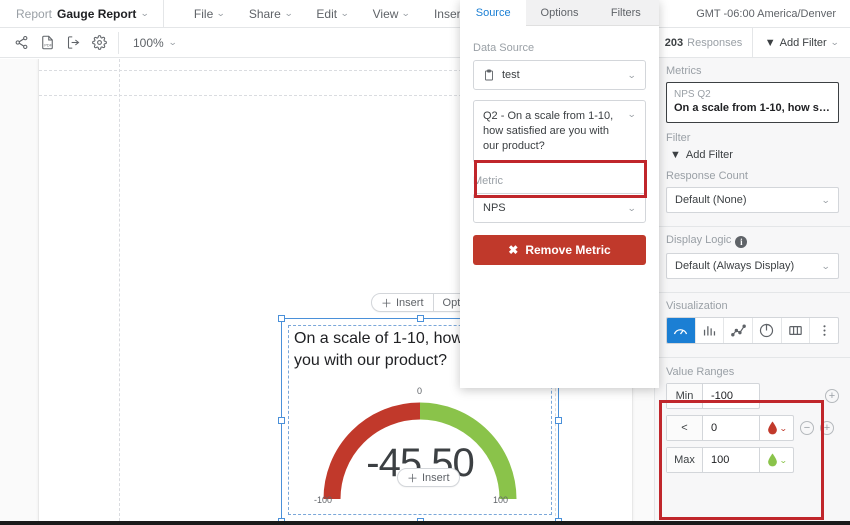 The height and width of the screenshot is (525, 850). I want to click on share-icon, so click(21, 43).